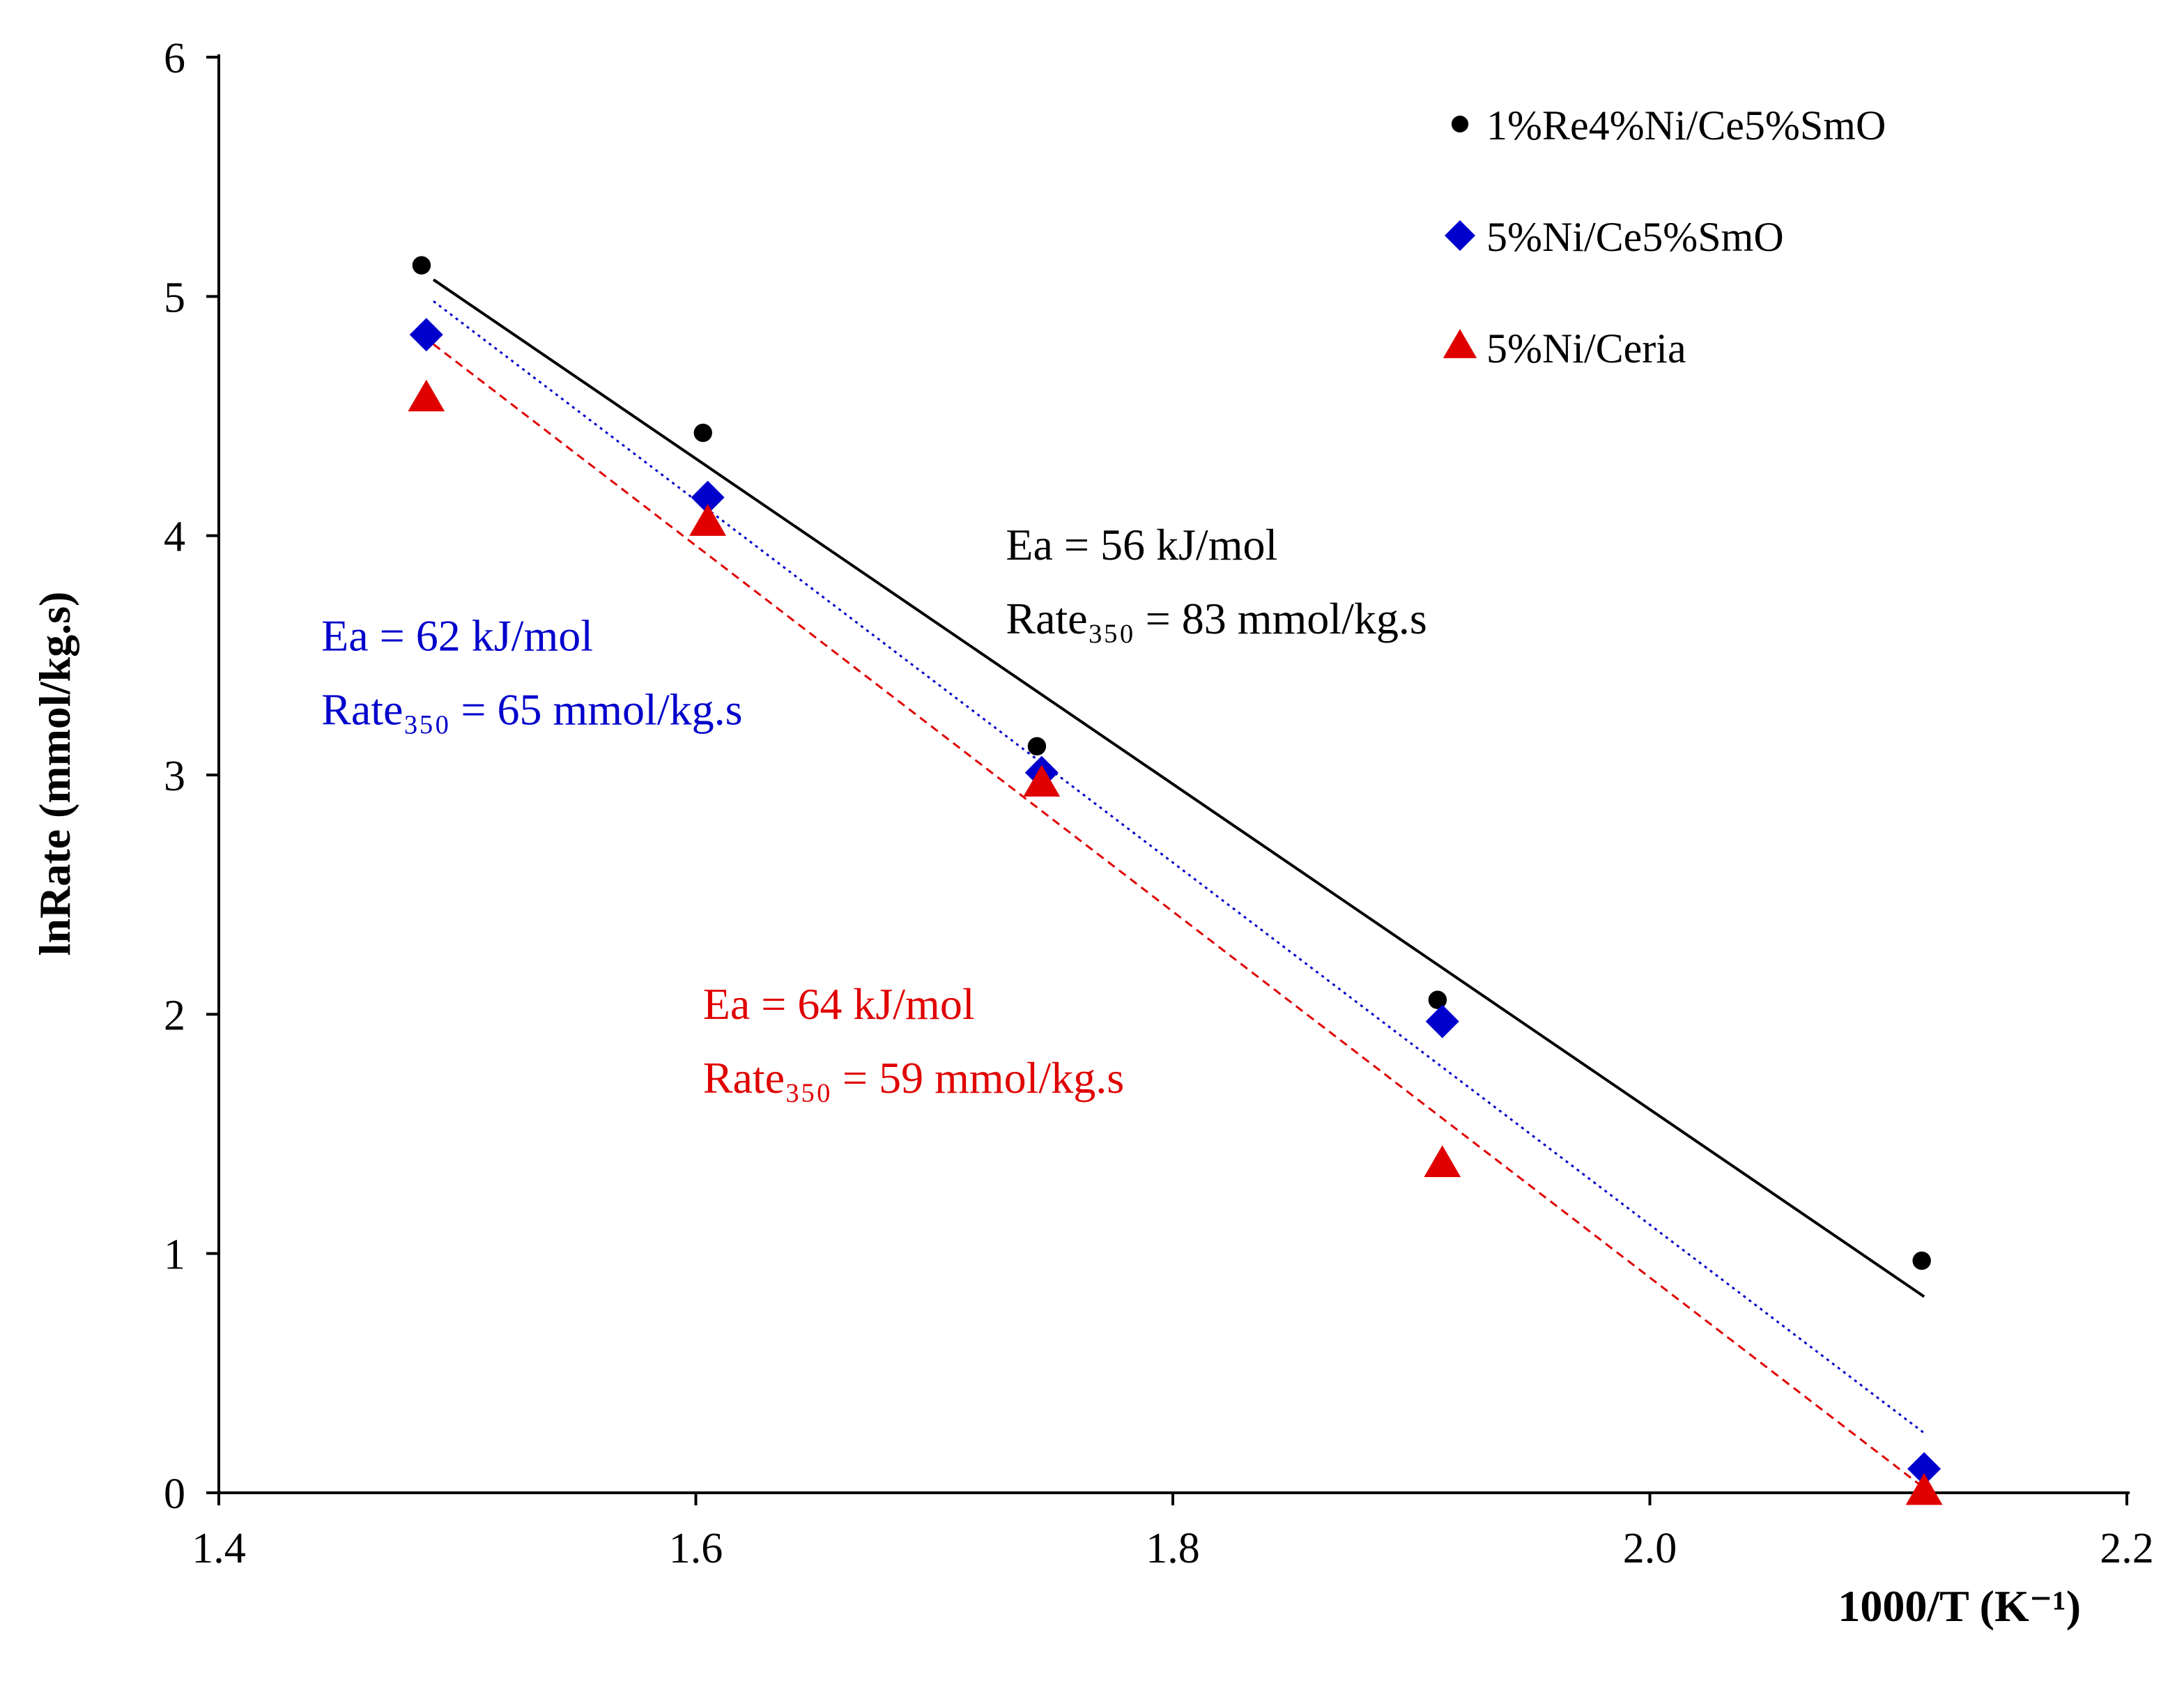  I want to click on y-tick-label: 3, so click(174, 777).